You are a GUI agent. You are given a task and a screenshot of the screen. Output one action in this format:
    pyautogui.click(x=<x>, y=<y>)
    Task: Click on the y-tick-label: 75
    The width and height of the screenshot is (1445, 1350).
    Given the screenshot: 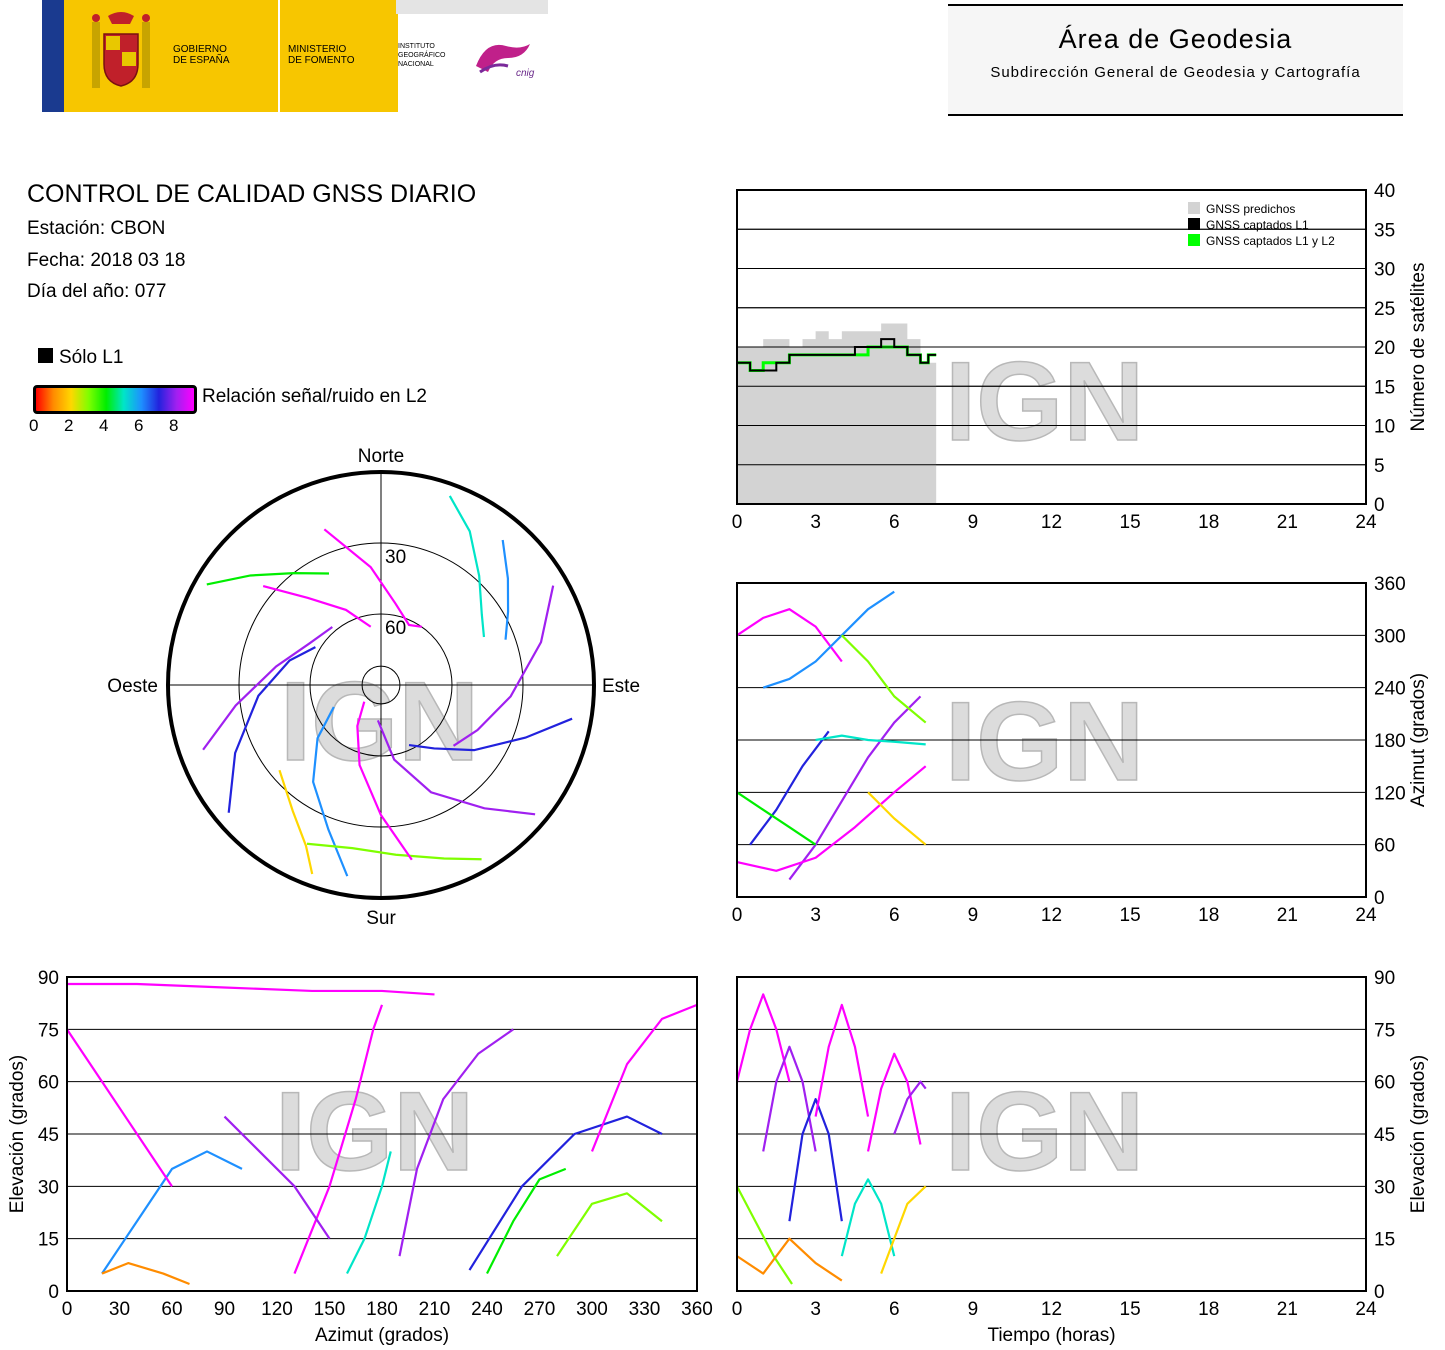 What is the action you would take?
    pyautogui.click(x=1384, y=1030)
    